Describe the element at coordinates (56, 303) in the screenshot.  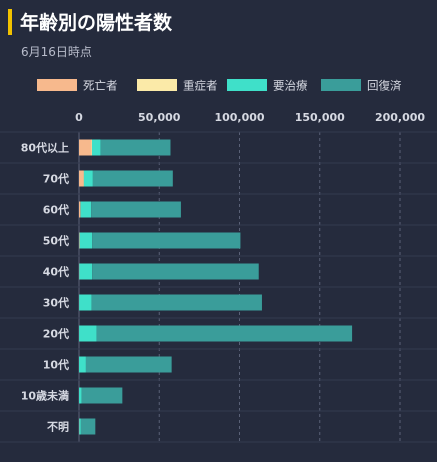
I see `y-category-label-5: 30代` at that location.